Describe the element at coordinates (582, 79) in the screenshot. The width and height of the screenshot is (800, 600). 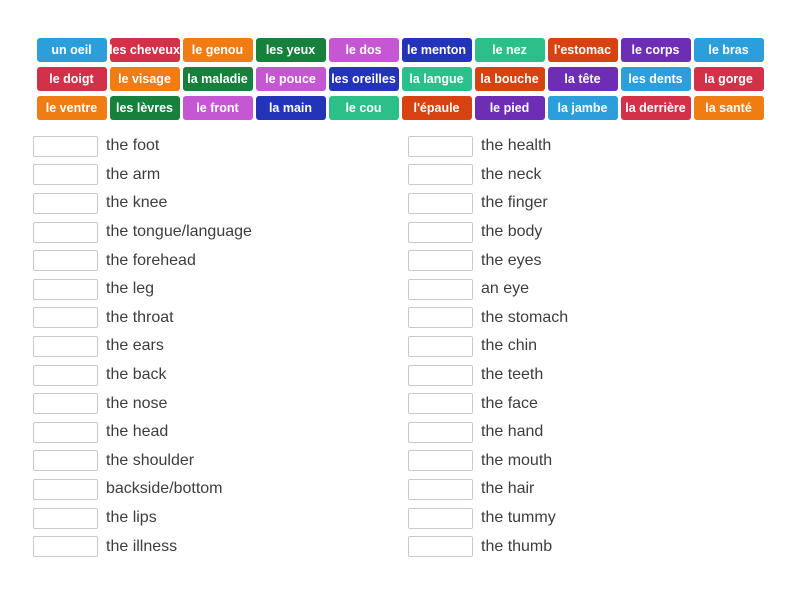
I see `word-tile: la tête` at that location.